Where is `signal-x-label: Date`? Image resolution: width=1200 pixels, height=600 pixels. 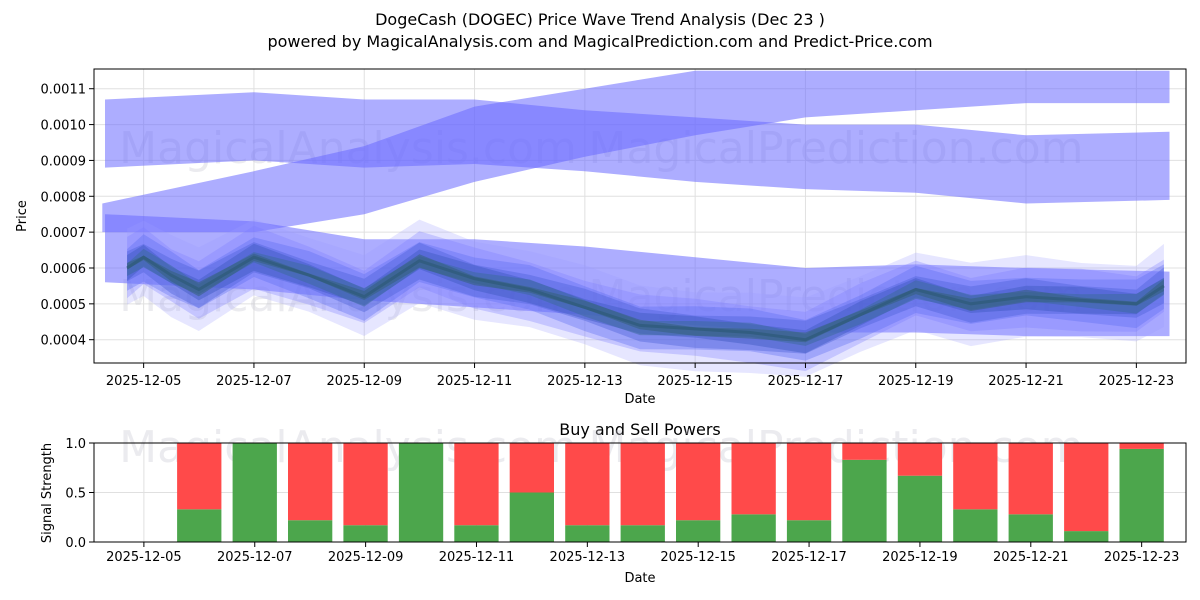 signal-x-label: Date is located at coordinates (639, 578).